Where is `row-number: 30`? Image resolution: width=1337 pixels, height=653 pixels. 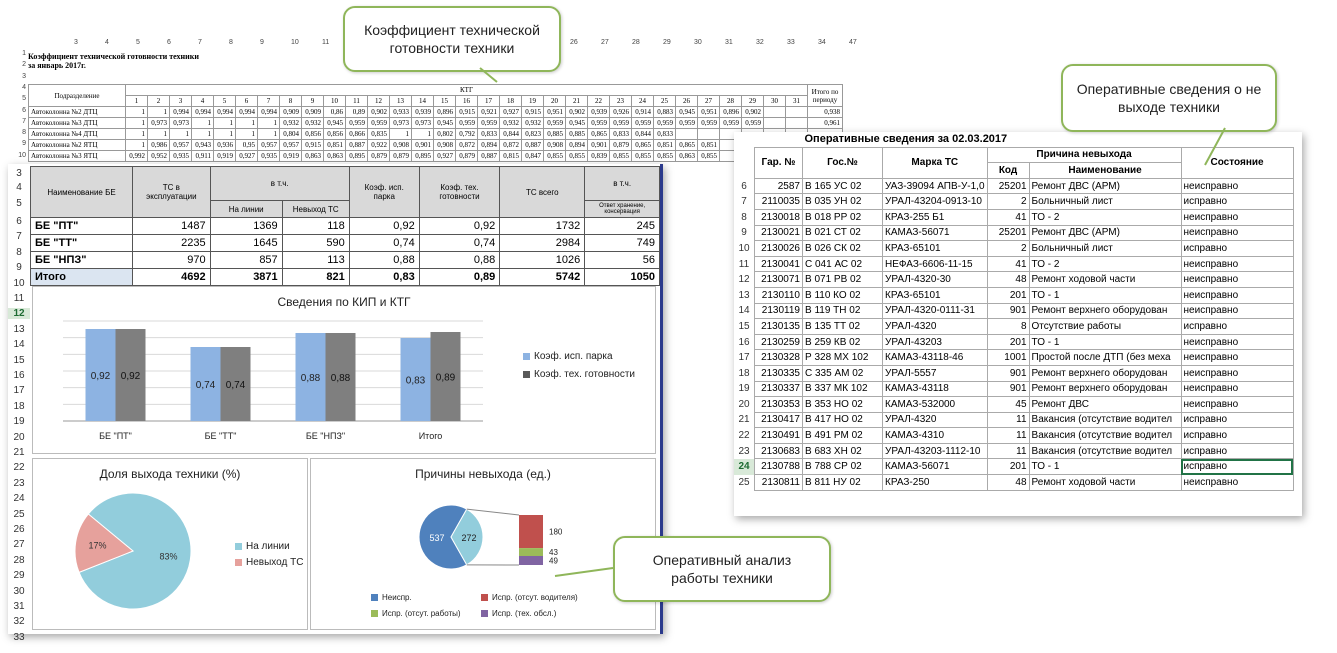 row-number: 30 is located at coordinates (19, 591).